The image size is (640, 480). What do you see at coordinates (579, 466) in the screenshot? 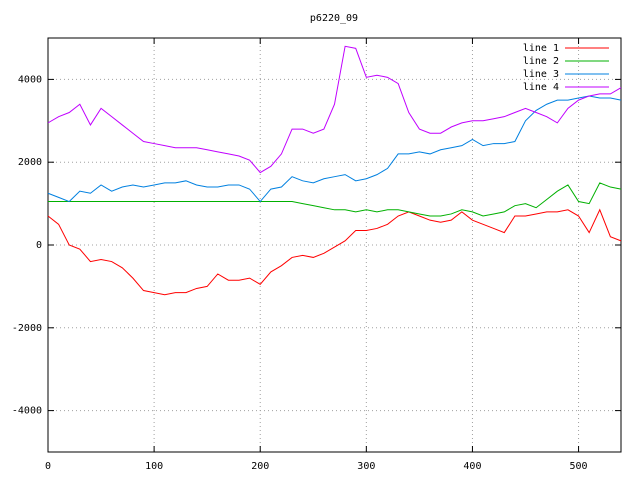
I see `x-tick-label: 500` at bounding box center [579, 466].